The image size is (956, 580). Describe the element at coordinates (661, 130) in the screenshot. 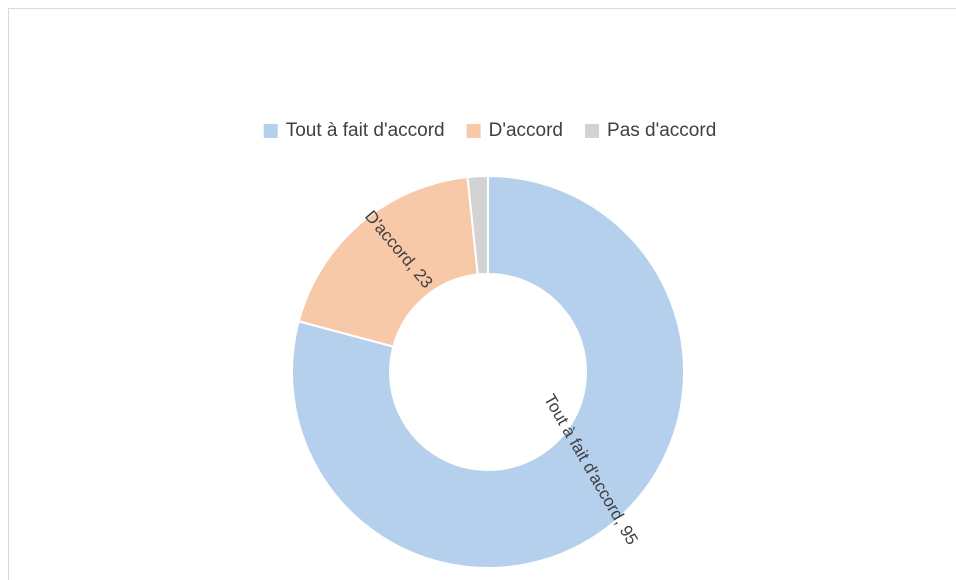

I see `legend-label: Pas d'accord` at that location.